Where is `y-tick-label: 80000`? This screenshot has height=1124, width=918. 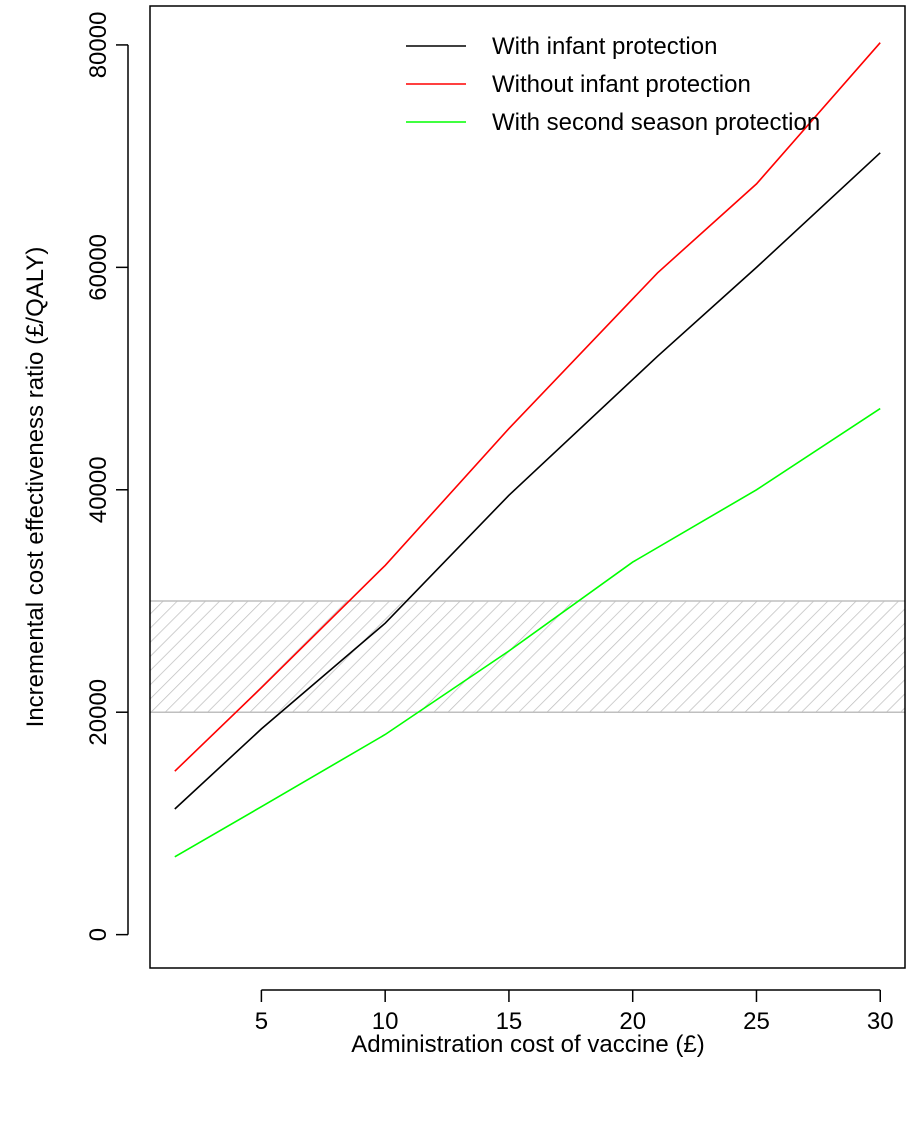 y-tick-label: 80000 is located at coordinates (98, 45).